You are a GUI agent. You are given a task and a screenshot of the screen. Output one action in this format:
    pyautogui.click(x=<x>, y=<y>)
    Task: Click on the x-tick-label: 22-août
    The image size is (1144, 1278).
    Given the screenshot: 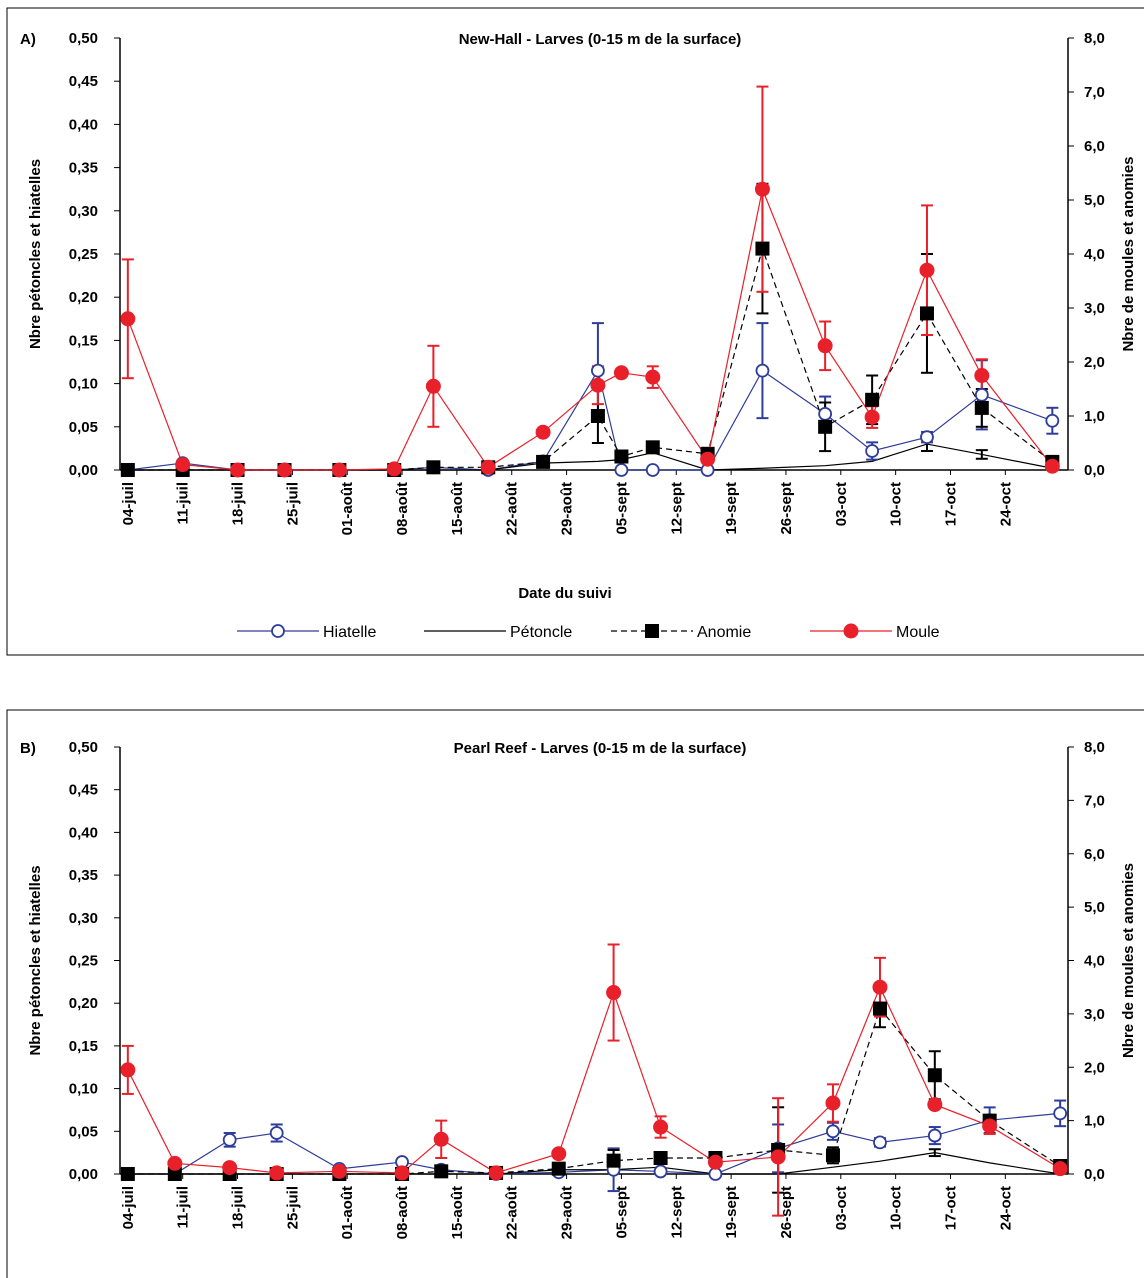 What is the action you would take?
    pyautogui.click(x=512, y=1212)
    